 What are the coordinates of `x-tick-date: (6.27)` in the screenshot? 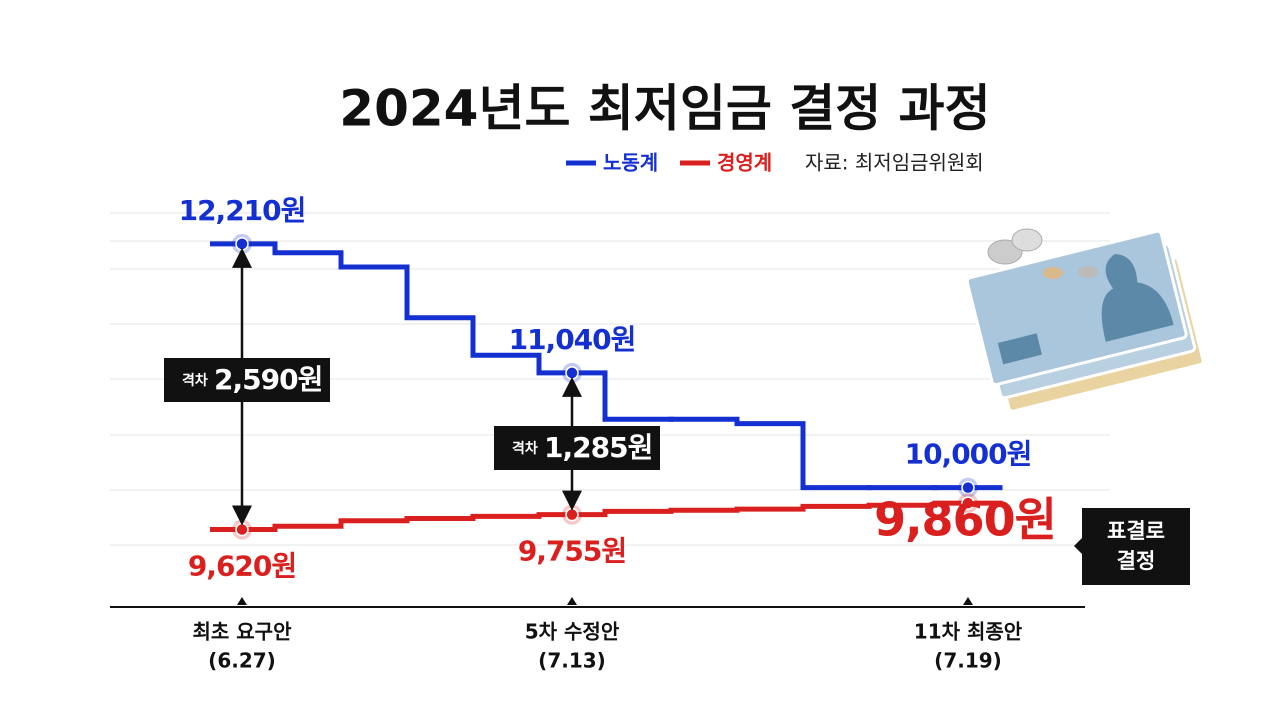 It's located at (242, 661).